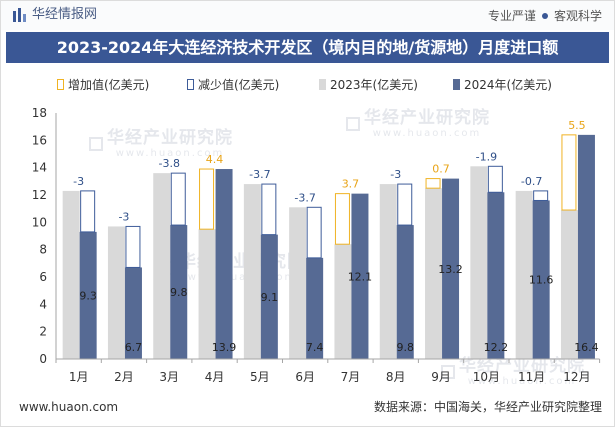 The image size is (615, 427). I want to click on chart-legend: 增加值(亿美元) 减少值(亿美元) 2023年(亿美元) 2024年(亿美元), so click(307, 84).